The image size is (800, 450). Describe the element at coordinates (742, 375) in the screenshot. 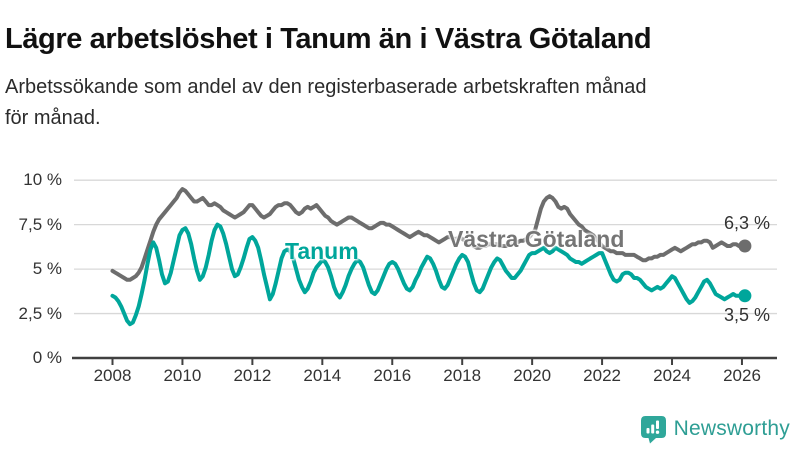

I see `x-tick-2026: 2026` at that location.